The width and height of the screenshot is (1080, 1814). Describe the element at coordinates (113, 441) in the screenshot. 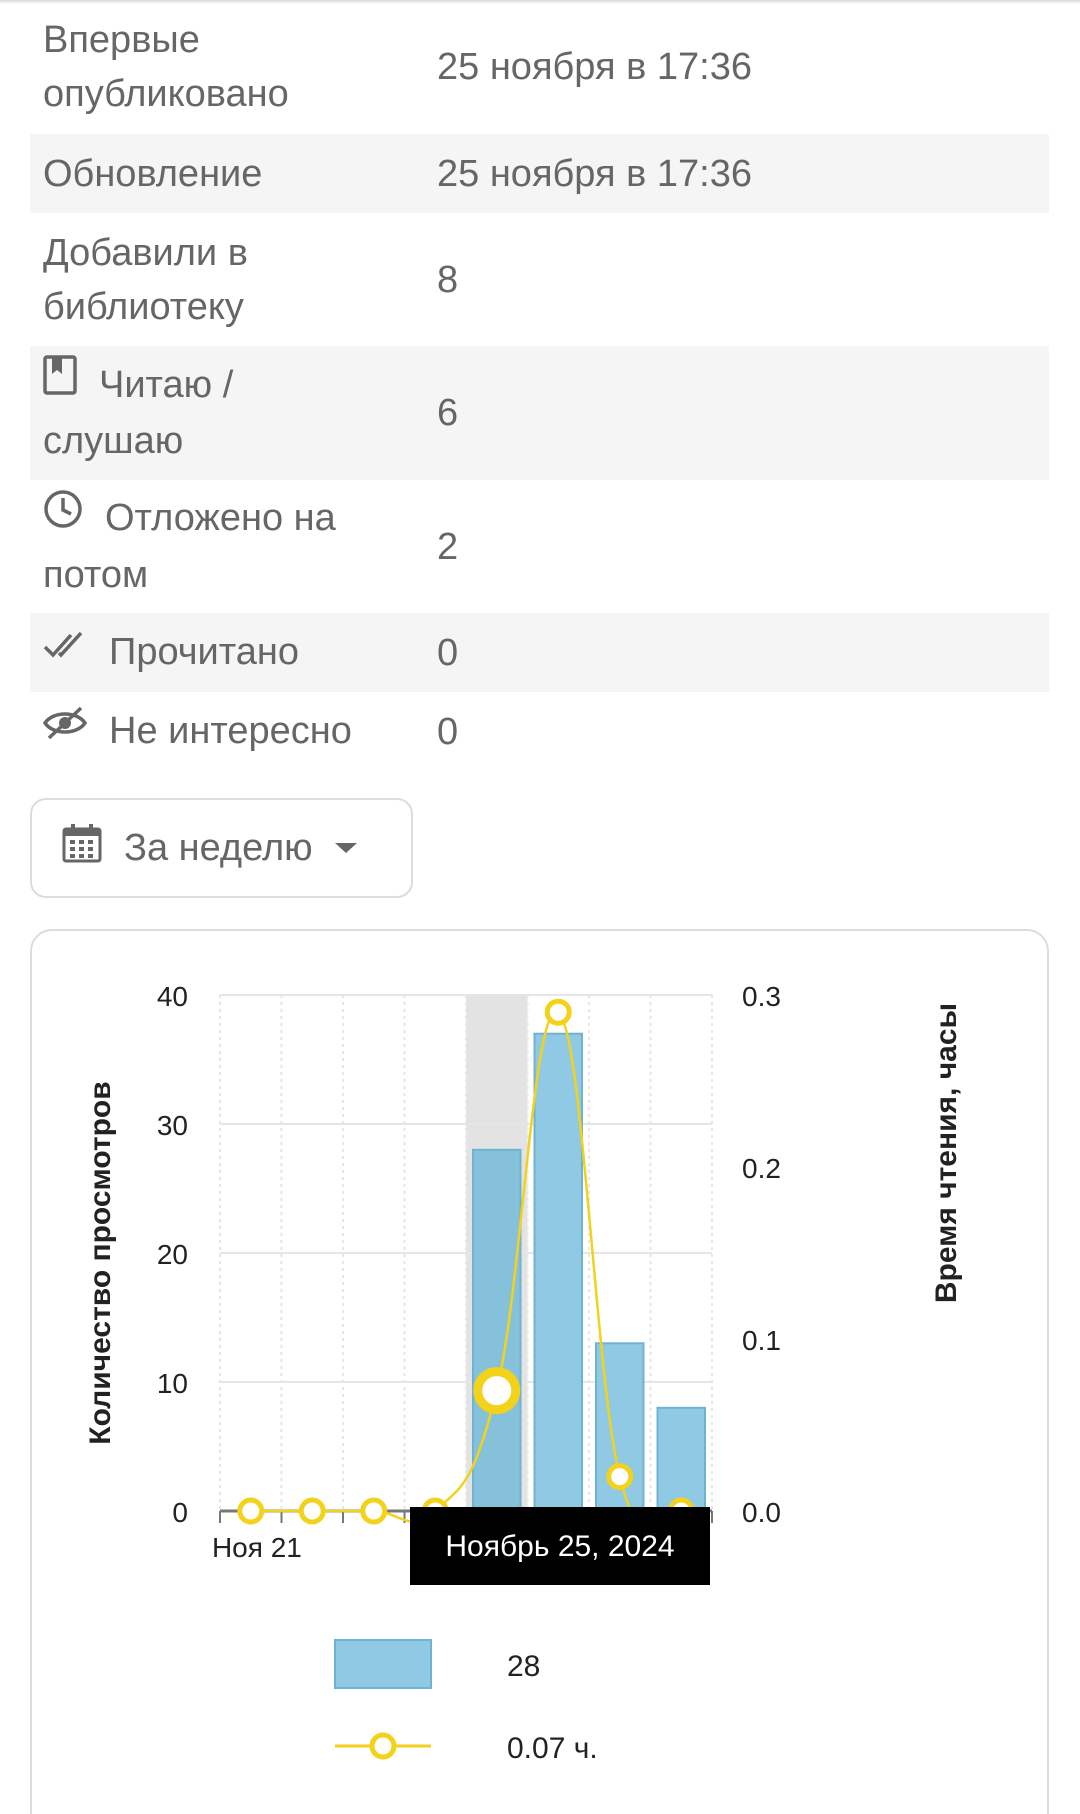

I see `stat-label-text: слушаю` at that location.